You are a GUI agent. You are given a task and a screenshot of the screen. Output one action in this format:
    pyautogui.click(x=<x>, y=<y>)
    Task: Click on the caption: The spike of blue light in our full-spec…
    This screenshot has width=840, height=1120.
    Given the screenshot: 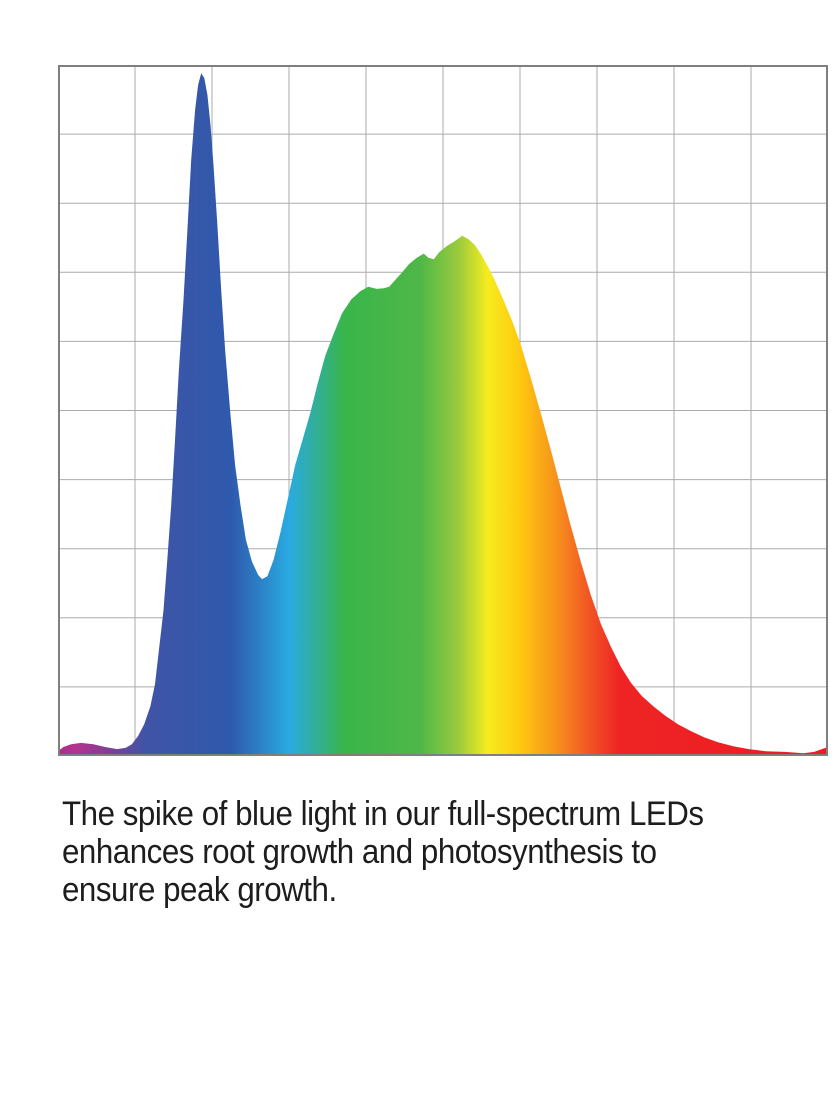 What is the action you would take?
    pyautogui.click(x=411, y=852)
    